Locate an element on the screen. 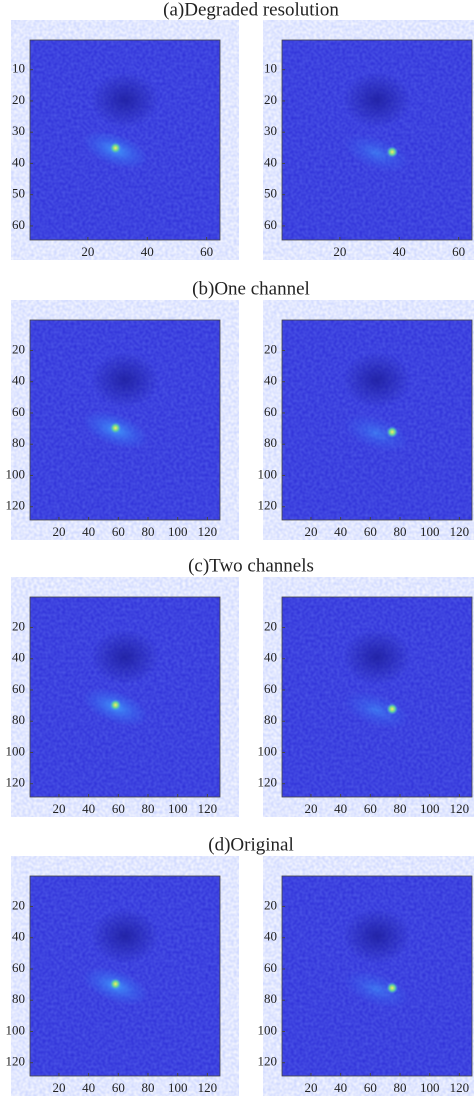 The image size is (474, 1103). section-title: (a)Degraded resolution is located at coordinates (251, 10).